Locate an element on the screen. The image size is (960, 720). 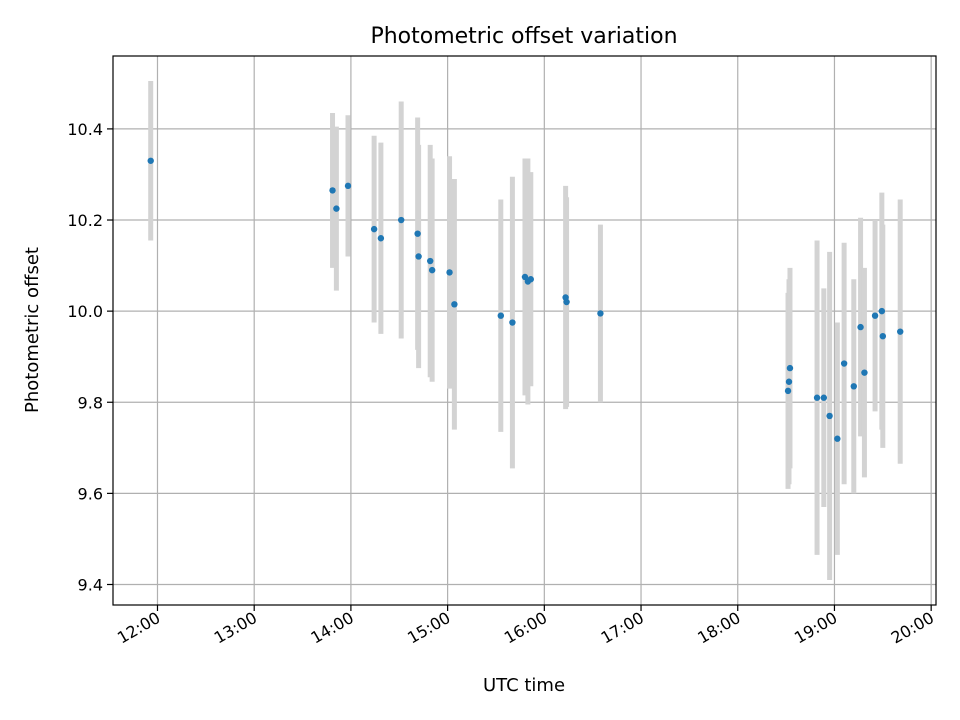
y-tick-label: 10.2 is located at coordinates (85, 220).